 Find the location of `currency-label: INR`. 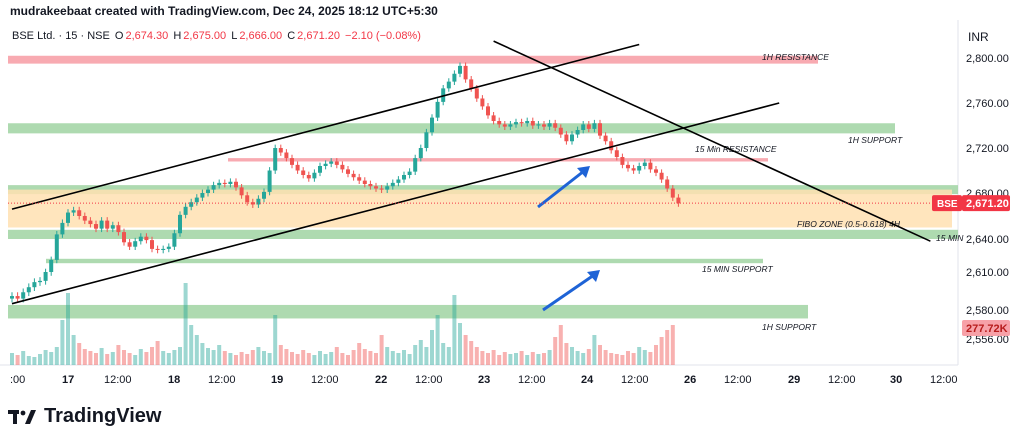

currency-label: INR is located at coordinates (978, 37).